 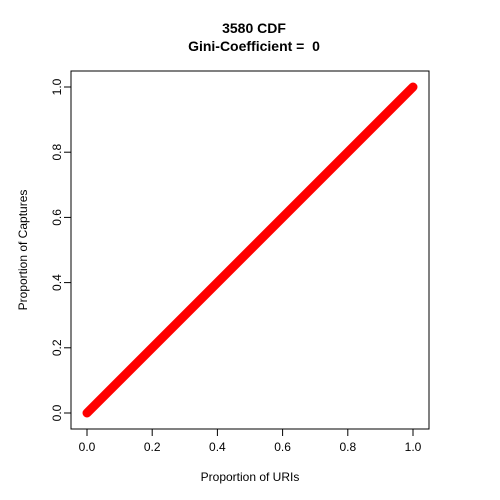 I want to click on x-tick-label: 0.2, so click(x=152, y=447).